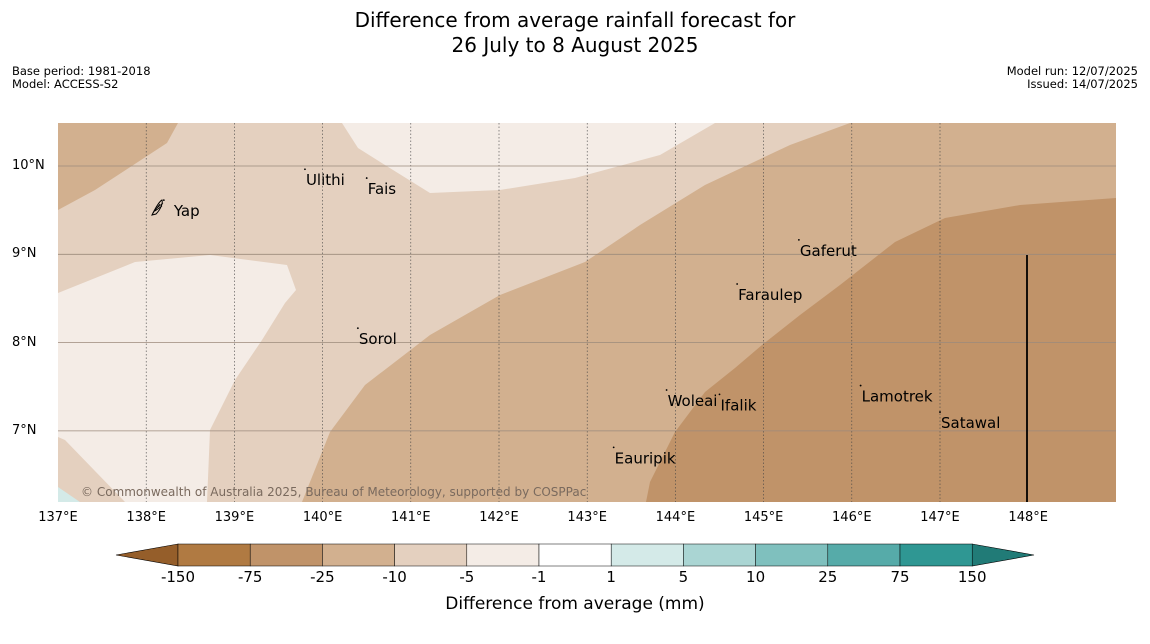  Describe the element at coordinates (378, 339) in the screenshot. I see `place-label: Sorol` at that location.